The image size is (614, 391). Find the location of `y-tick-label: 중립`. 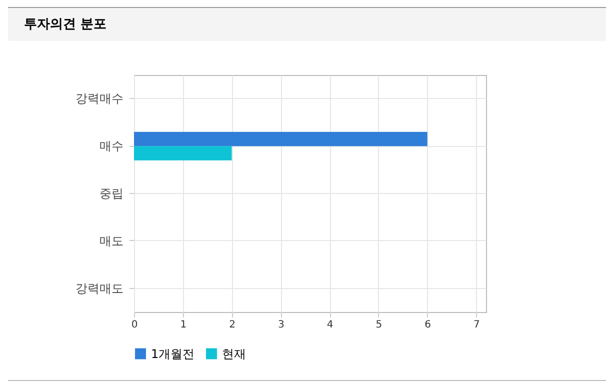

y-tick-label: 중립 is located at coordinates (112, 193).